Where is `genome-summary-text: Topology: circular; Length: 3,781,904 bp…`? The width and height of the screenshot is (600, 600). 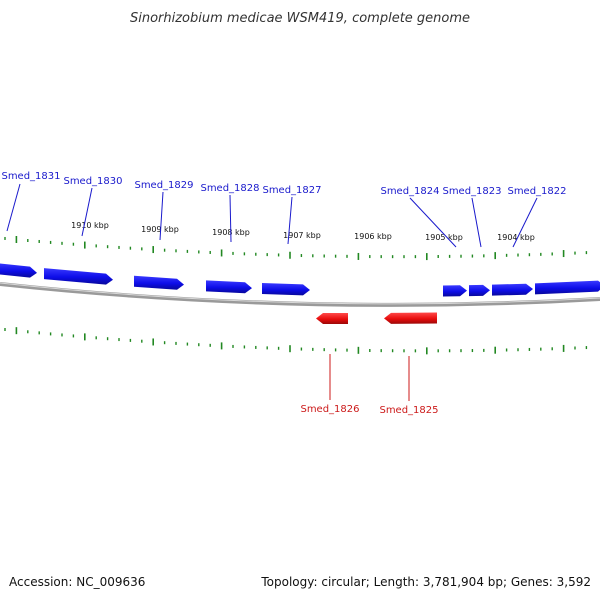
genome-summary-text: Topology: circular; Length: 3,781,904 bp… is located at coordinates (425, 582).